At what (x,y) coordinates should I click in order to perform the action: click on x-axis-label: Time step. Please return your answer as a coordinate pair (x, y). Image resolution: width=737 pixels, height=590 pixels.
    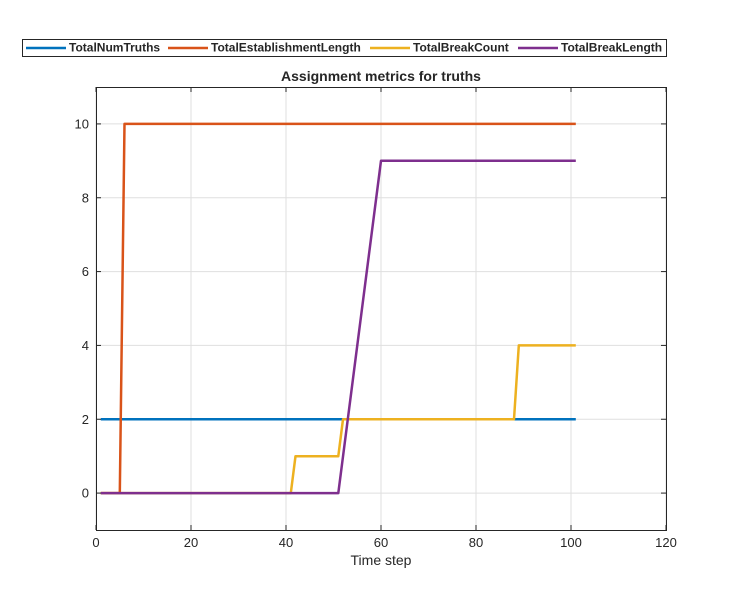
    Looking at the image, I should click on (381, 560).